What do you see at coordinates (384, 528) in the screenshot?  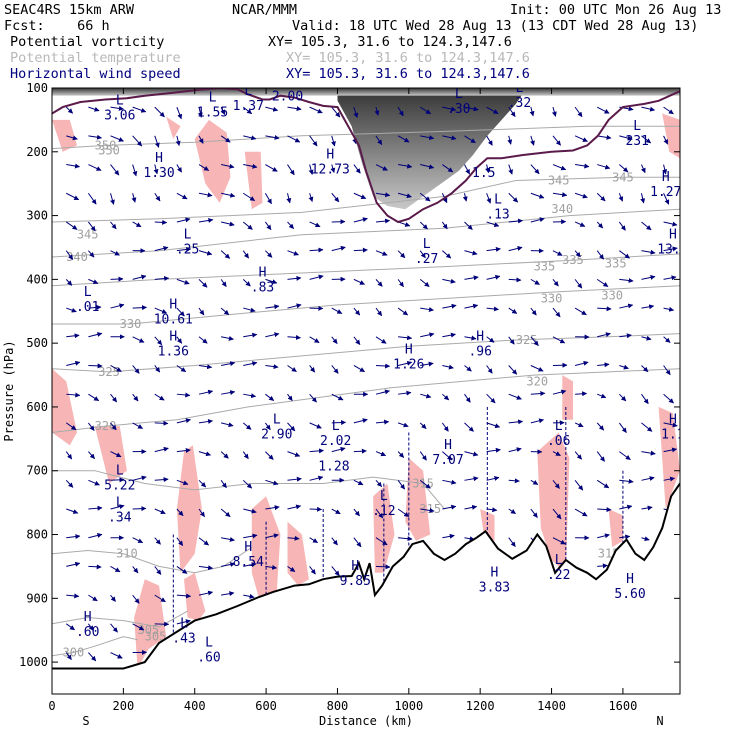 I see `pv-region` at bounding box center [384, 528].